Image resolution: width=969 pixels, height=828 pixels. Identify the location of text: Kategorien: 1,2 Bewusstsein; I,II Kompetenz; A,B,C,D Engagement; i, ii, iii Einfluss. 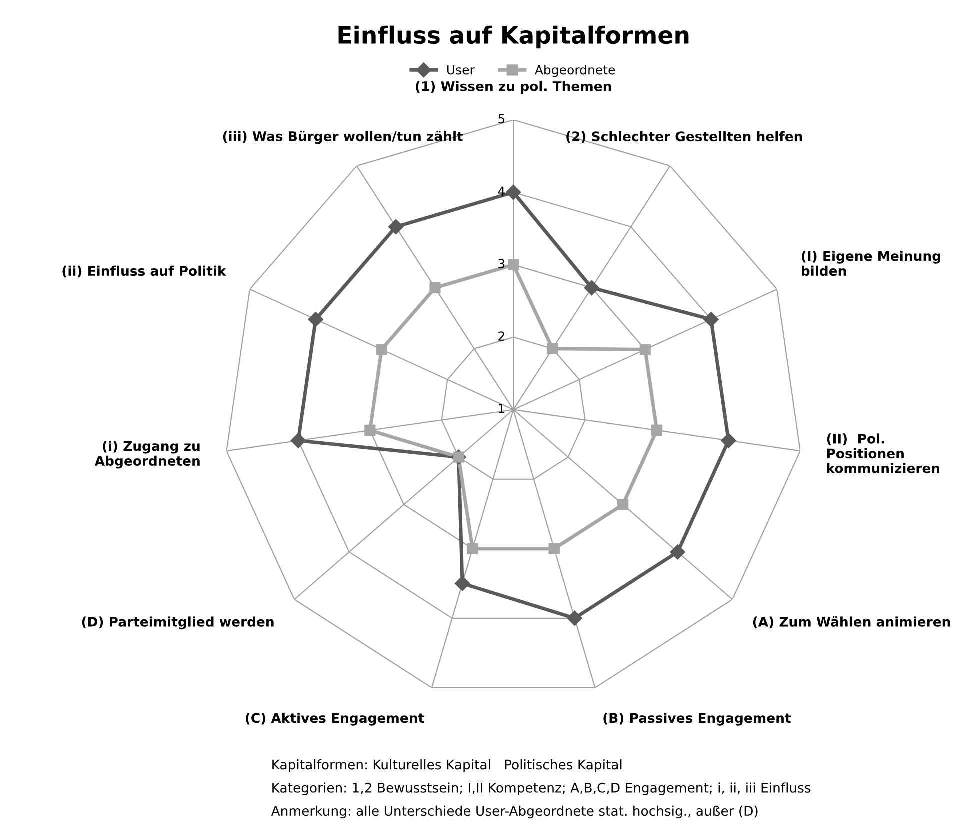
(541, 789).